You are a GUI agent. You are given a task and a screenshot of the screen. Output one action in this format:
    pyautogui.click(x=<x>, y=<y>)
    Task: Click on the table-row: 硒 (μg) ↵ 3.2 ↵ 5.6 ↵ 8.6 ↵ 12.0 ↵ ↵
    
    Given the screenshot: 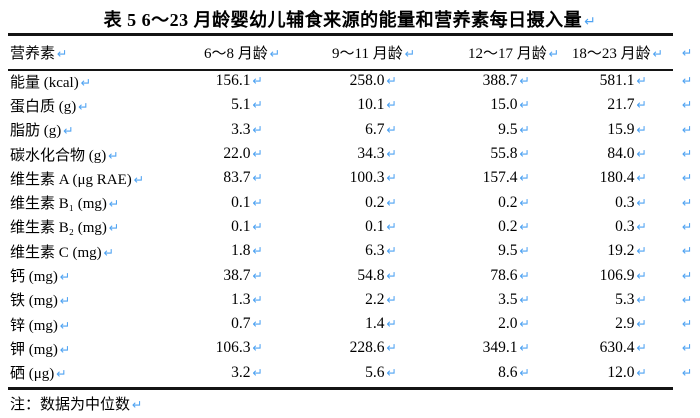 What is the action you would take?
    pyautogui.click(x=350, y=373)
    